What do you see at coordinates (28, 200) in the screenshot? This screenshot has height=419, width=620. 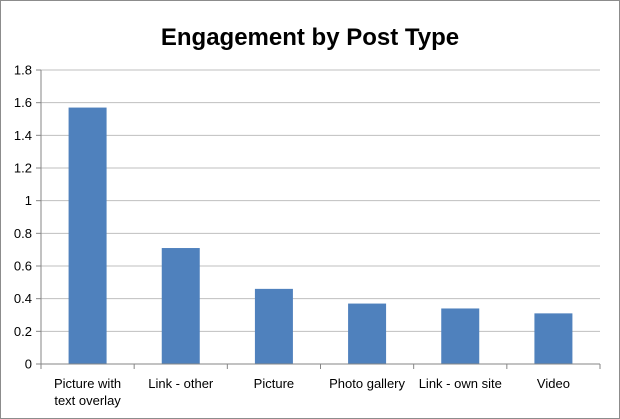 I see `y-tick-label: 1` at bounding box center [28, 200].